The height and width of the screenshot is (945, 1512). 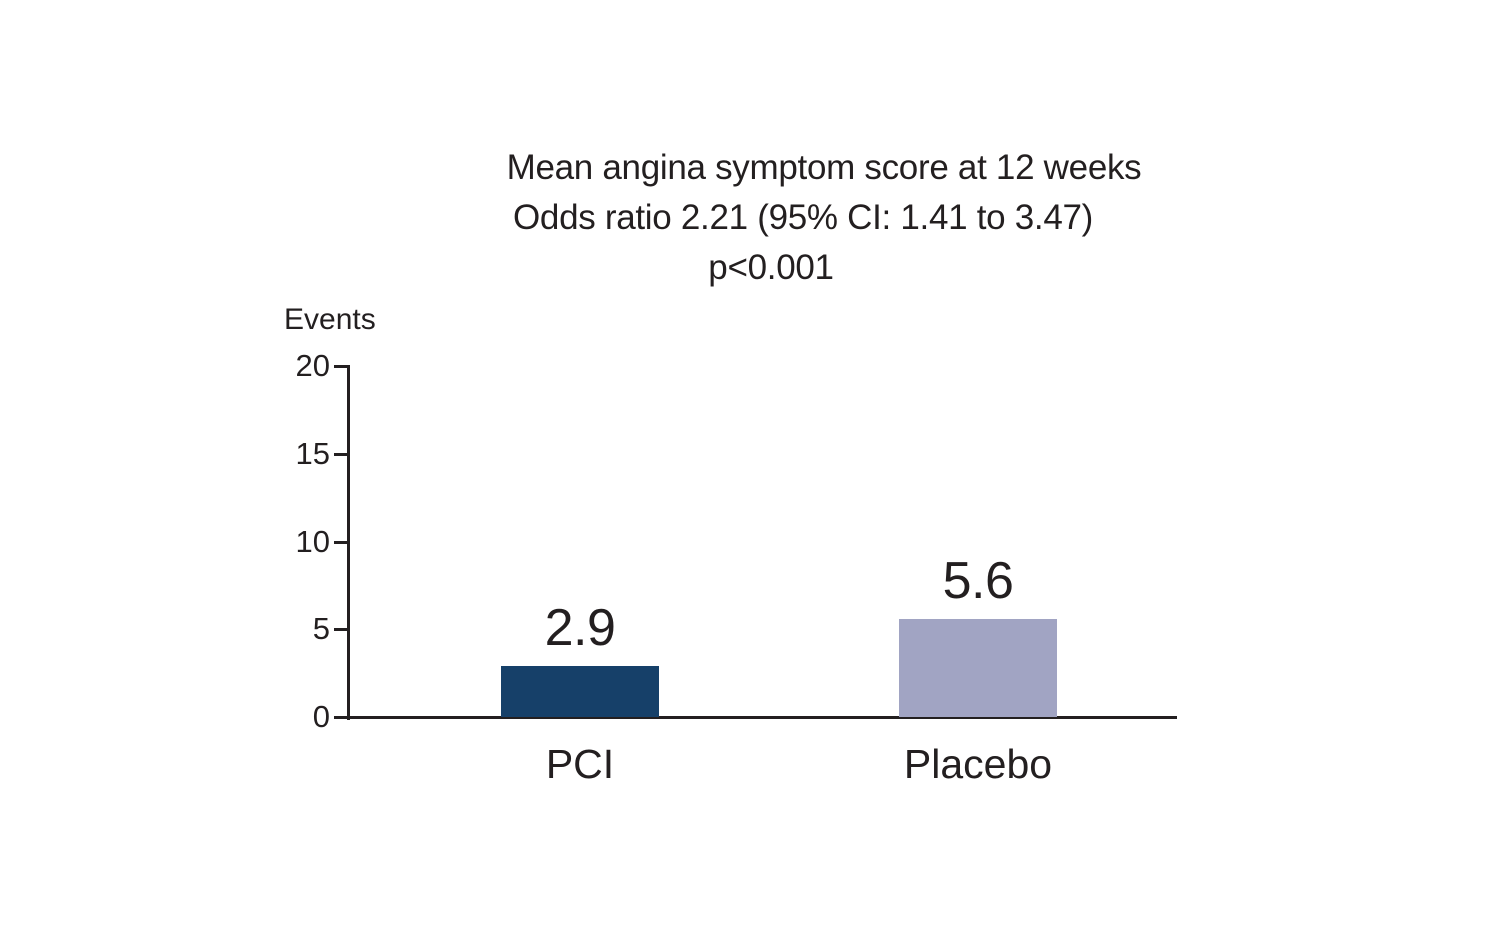 I want to click on bar-value-label: 5.6, so click(x=978, y=580).